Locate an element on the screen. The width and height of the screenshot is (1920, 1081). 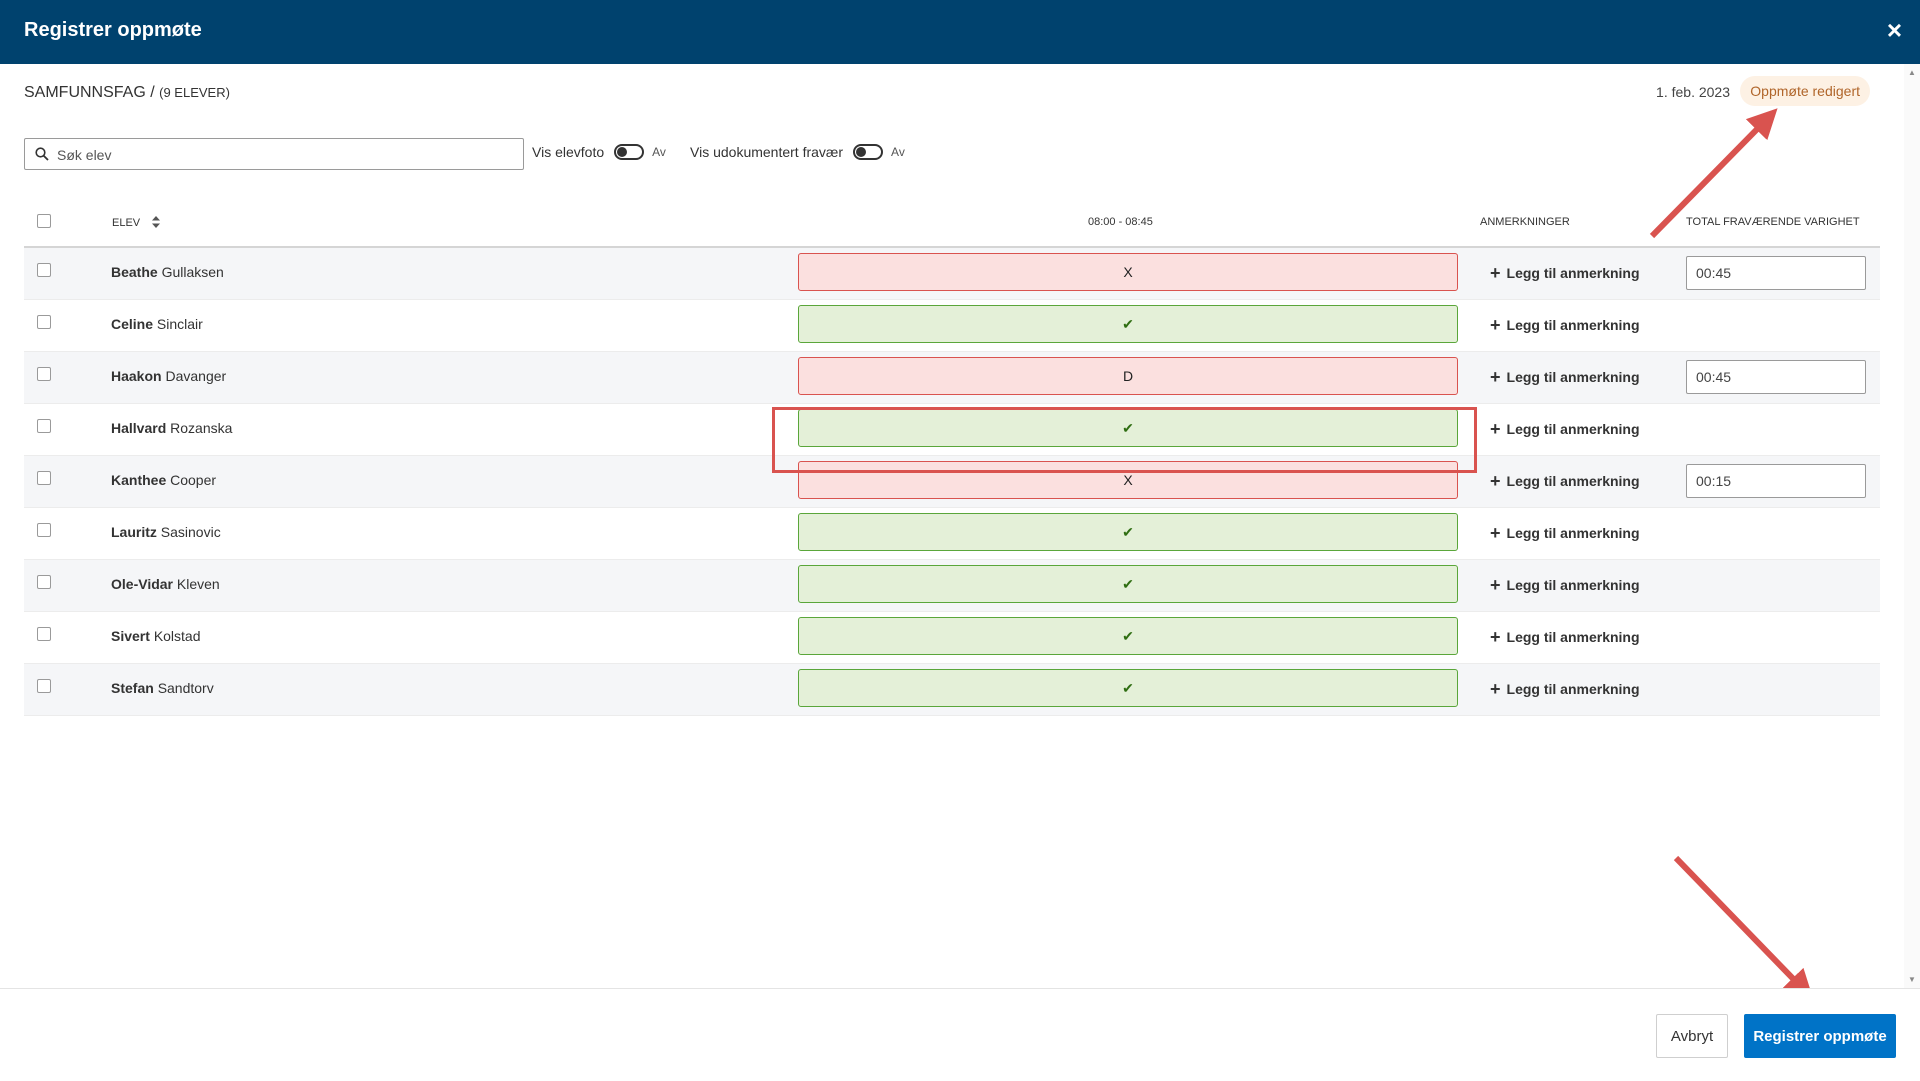
student-last-name: Gullaksen is located at coordinates (192, 272).